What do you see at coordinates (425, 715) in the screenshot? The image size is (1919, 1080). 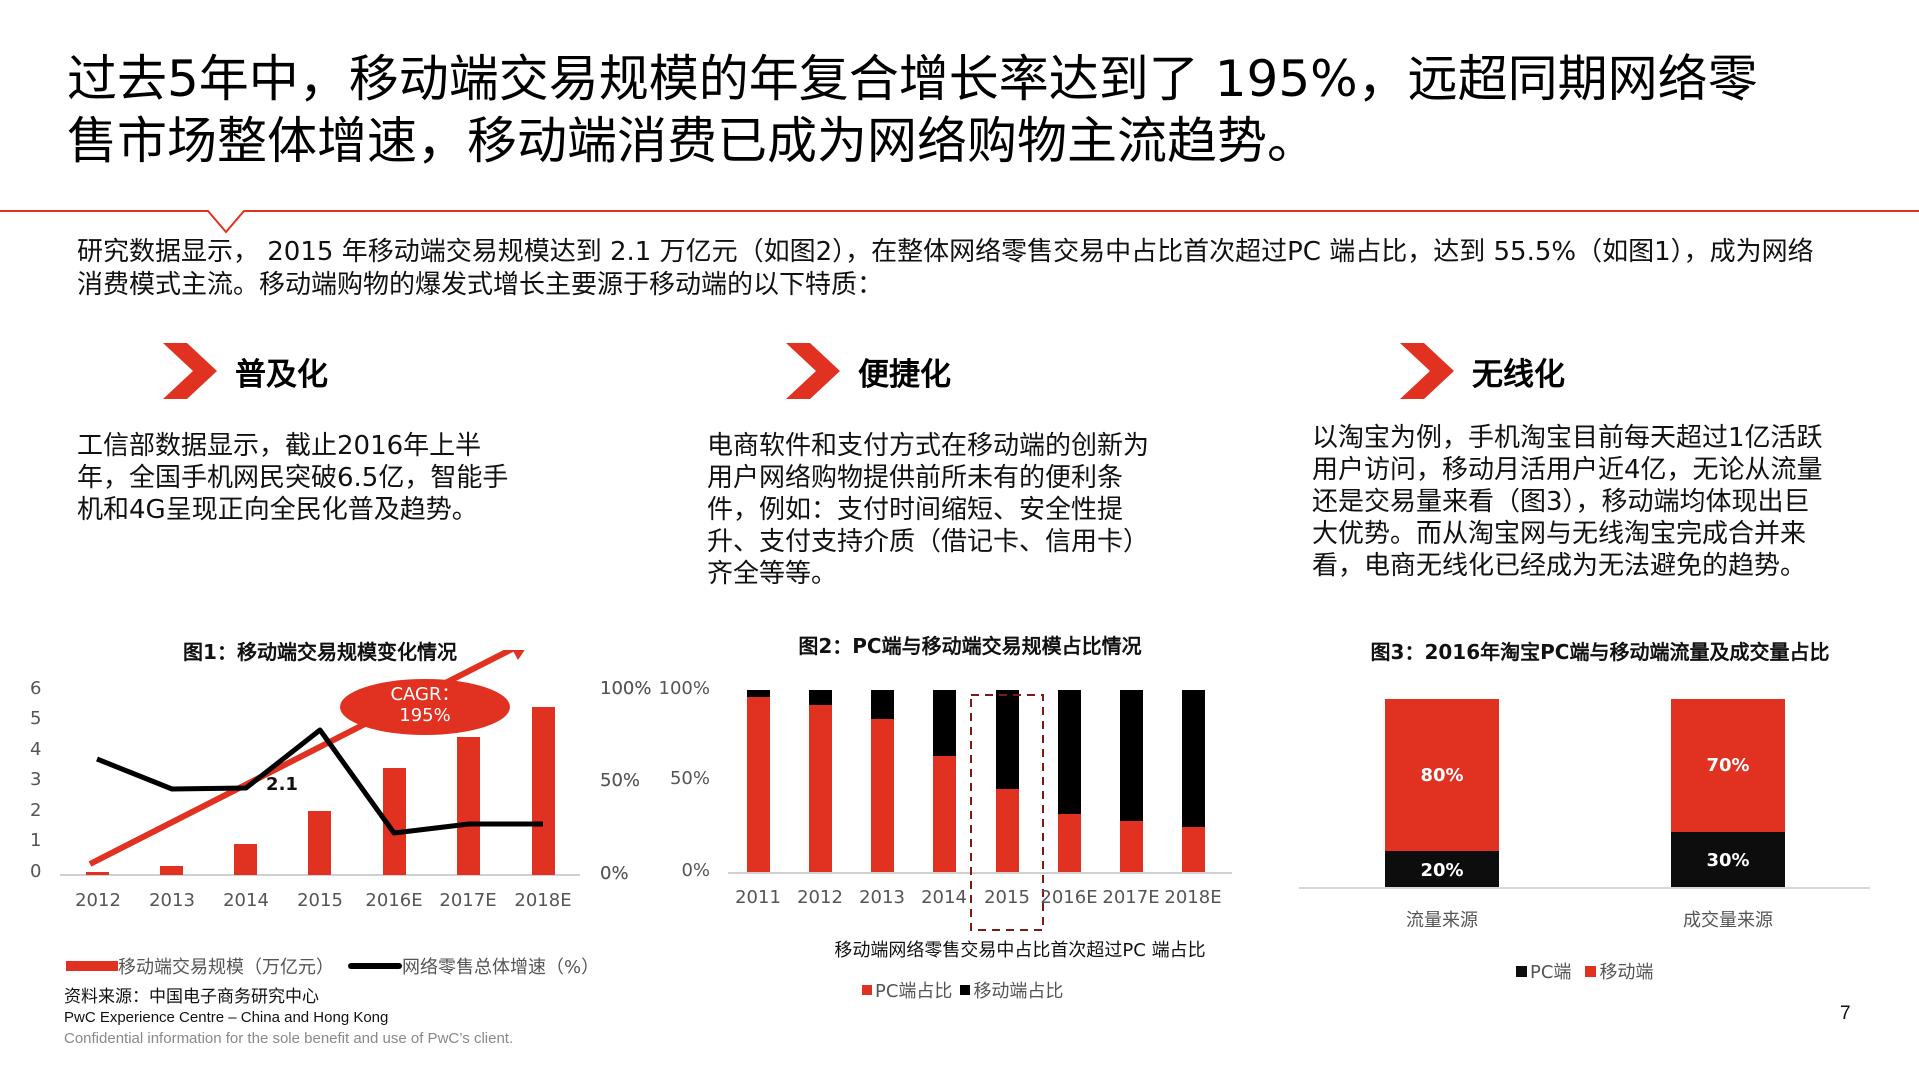 I see `cagr-value: 195%` at bounding box center [425, 715].